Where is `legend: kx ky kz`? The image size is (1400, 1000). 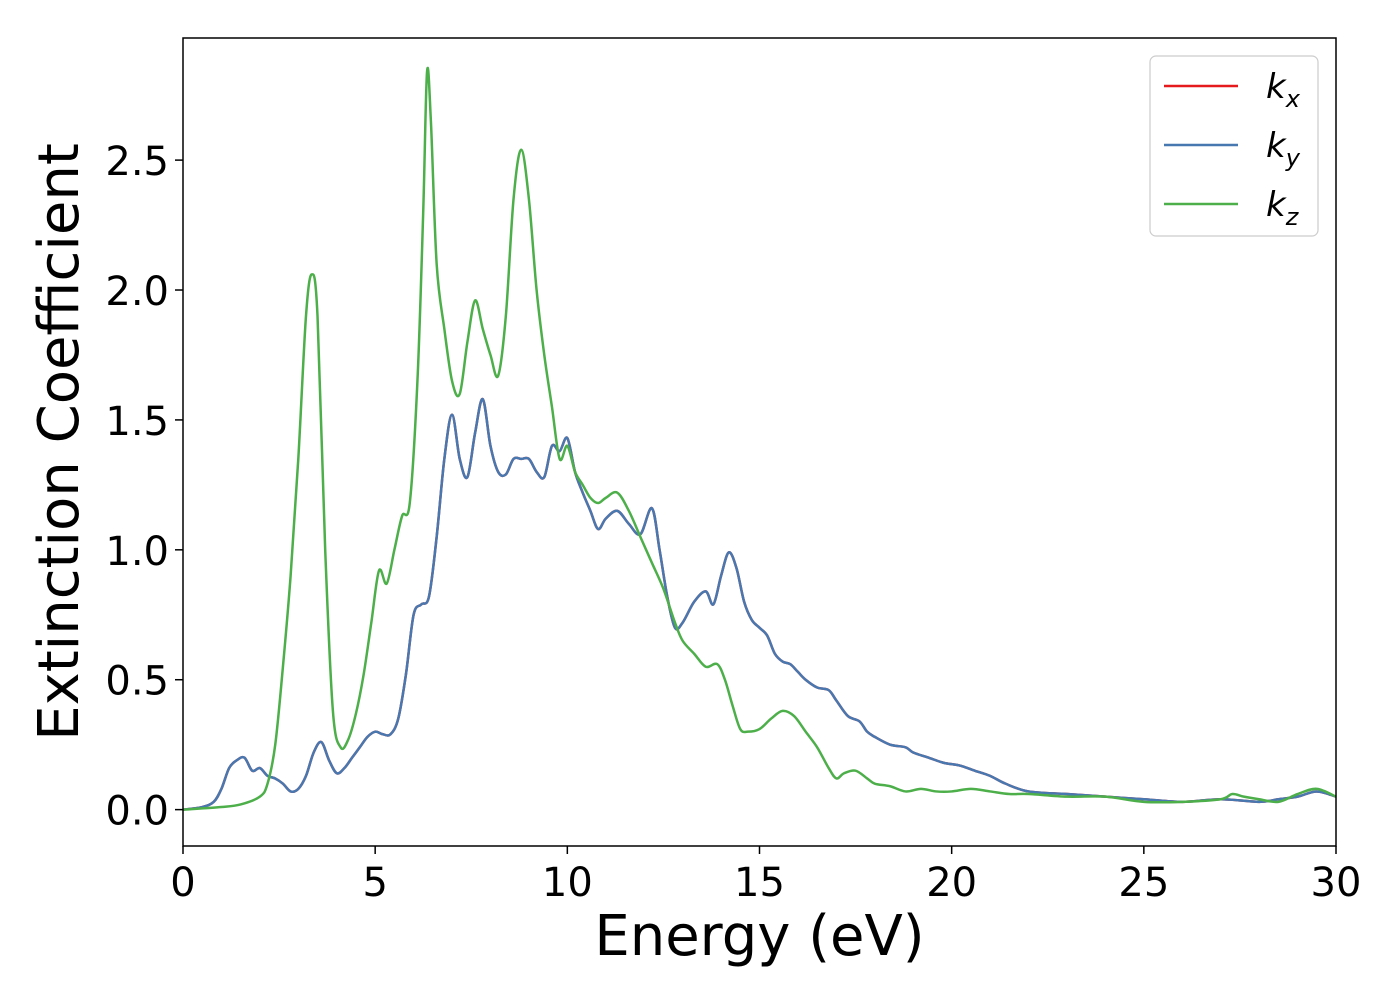 legend: kx ky kz is located at coordinates (1234, 146).